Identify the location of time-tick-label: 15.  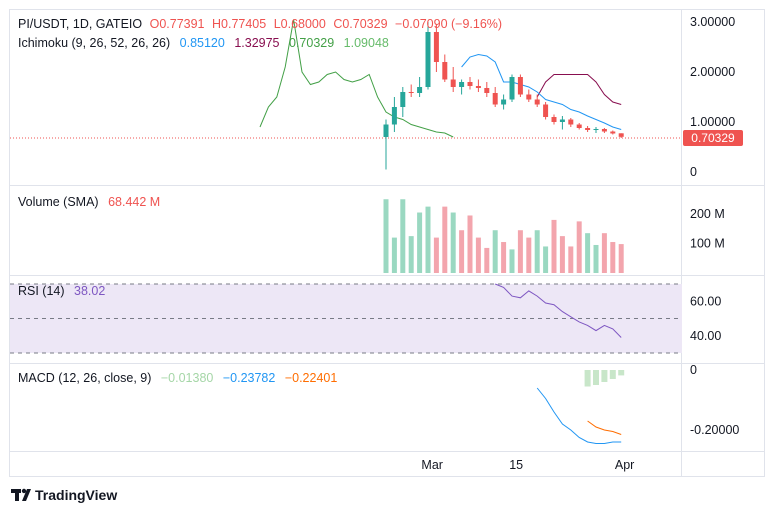
(516, 465).